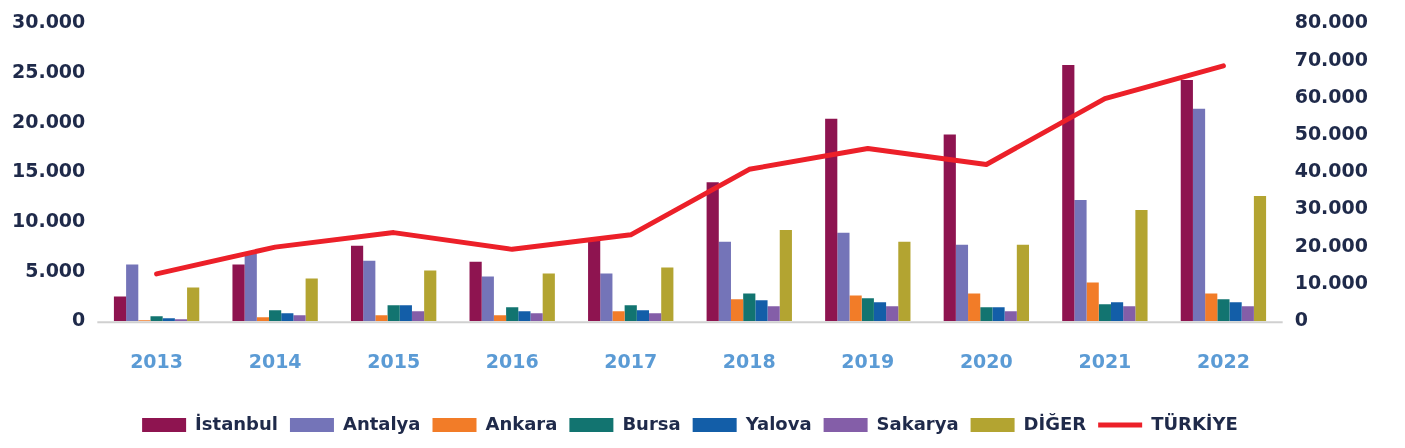  What do you see at coordinates (48, 170) in the screenshot?
I see `y-tick-label: 15.000` at bounding box center [48, 170].